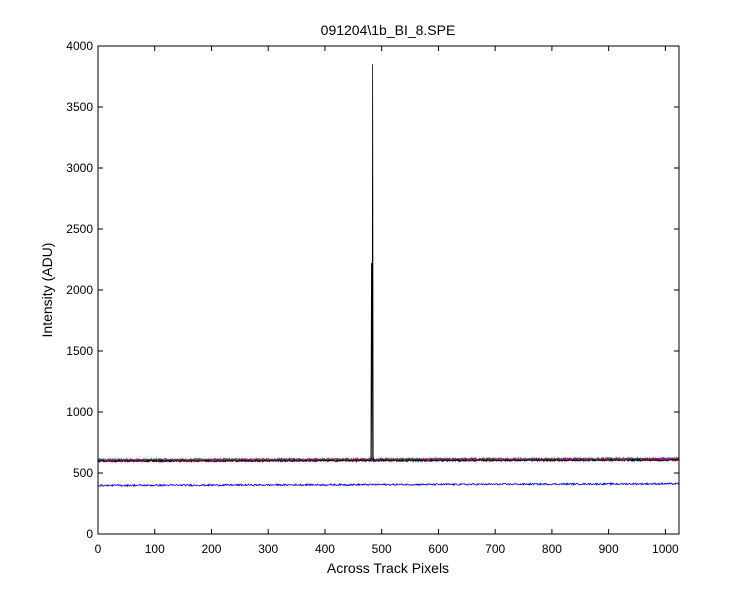 The image size is (750, 600). I want to click on x-tick-label: 0, so click(98, 549).